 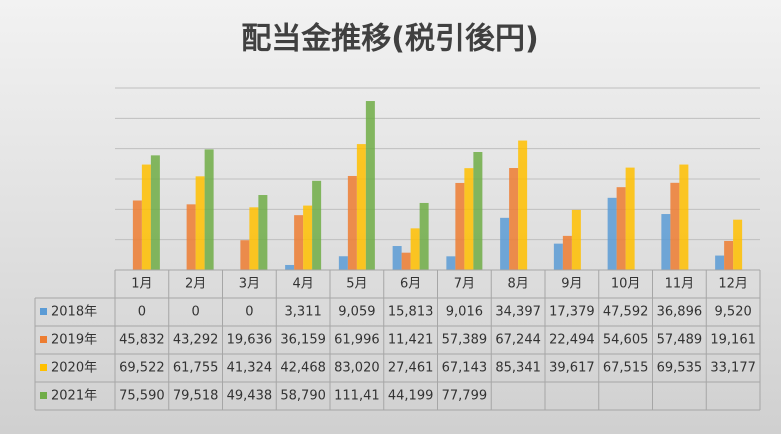 What do you see at coordinates (733, 340) in the screenshot?
I see `table-value: 19,161` at bounding box center [733, 340].